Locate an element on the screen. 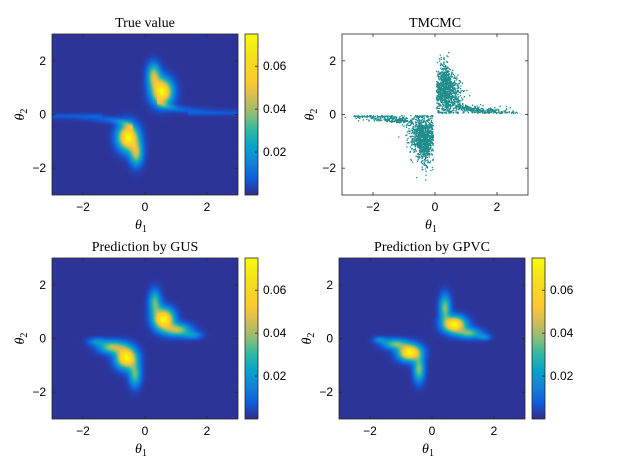 The height and width of the screenshot is (475, 629). scatter-markers is located at coordinates (431, 116).